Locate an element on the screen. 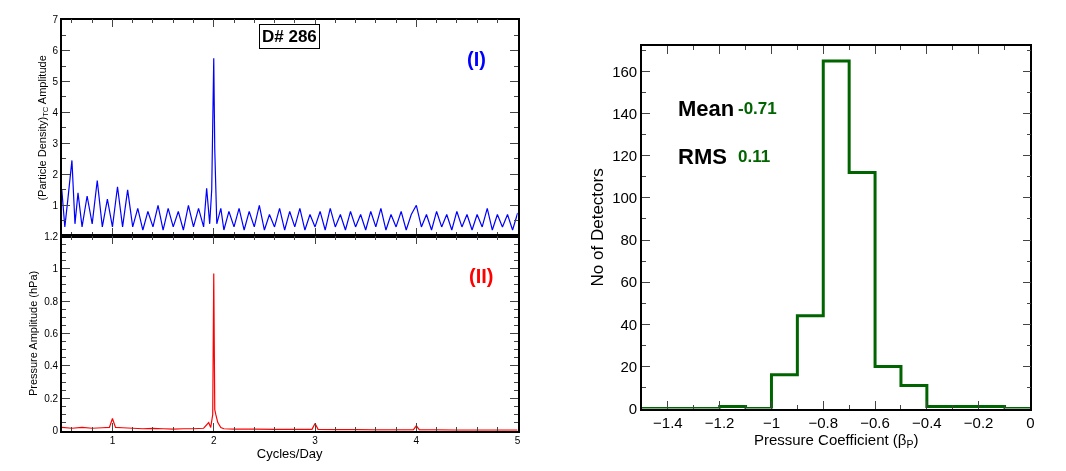 This screenshot has width=1066, height=471. x-tick-label: 3 is located at coordinates (315, 441).